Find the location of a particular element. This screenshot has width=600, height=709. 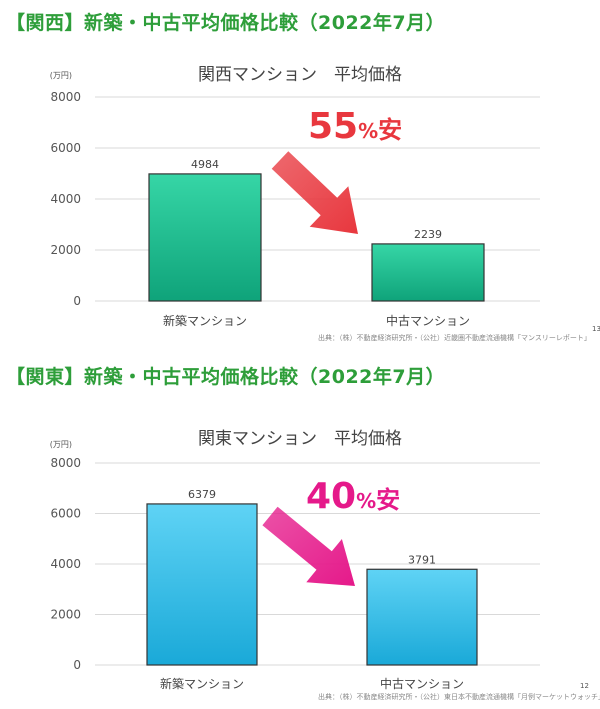

kanto-bar-value-label: 3791 is located at coordinates (422, 559).